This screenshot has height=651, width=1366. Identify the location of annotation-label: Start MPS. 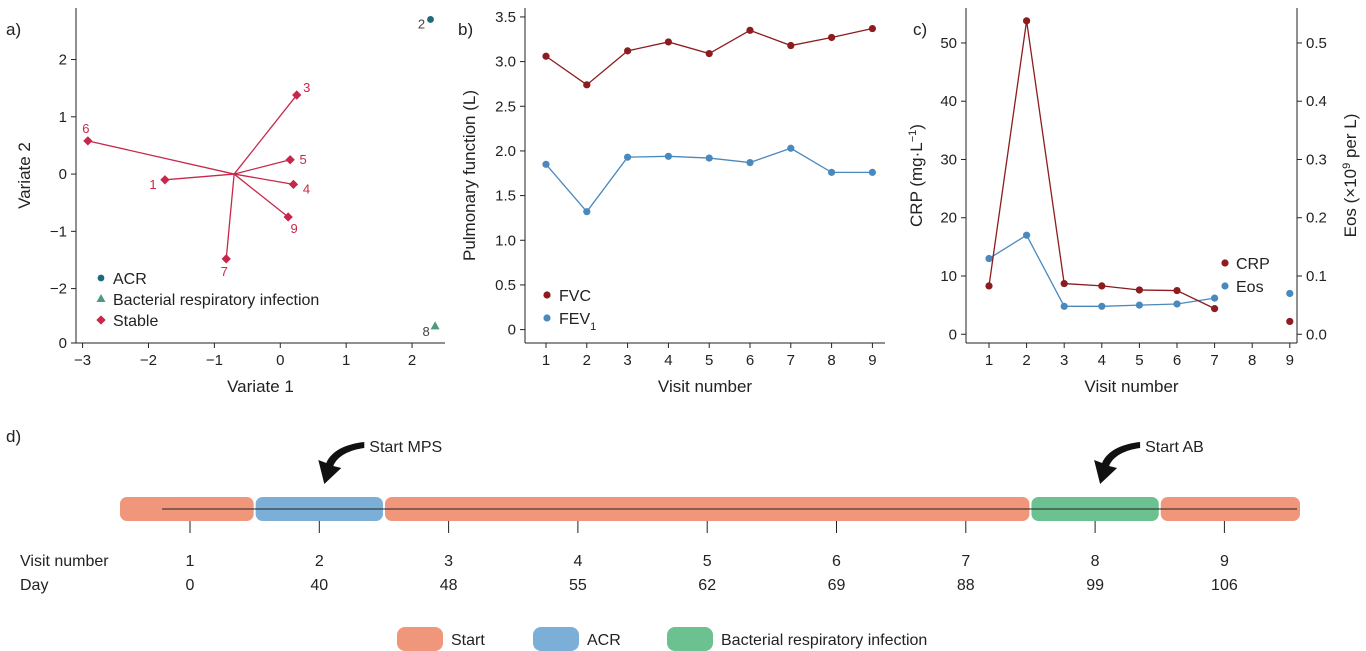
(405, 447).